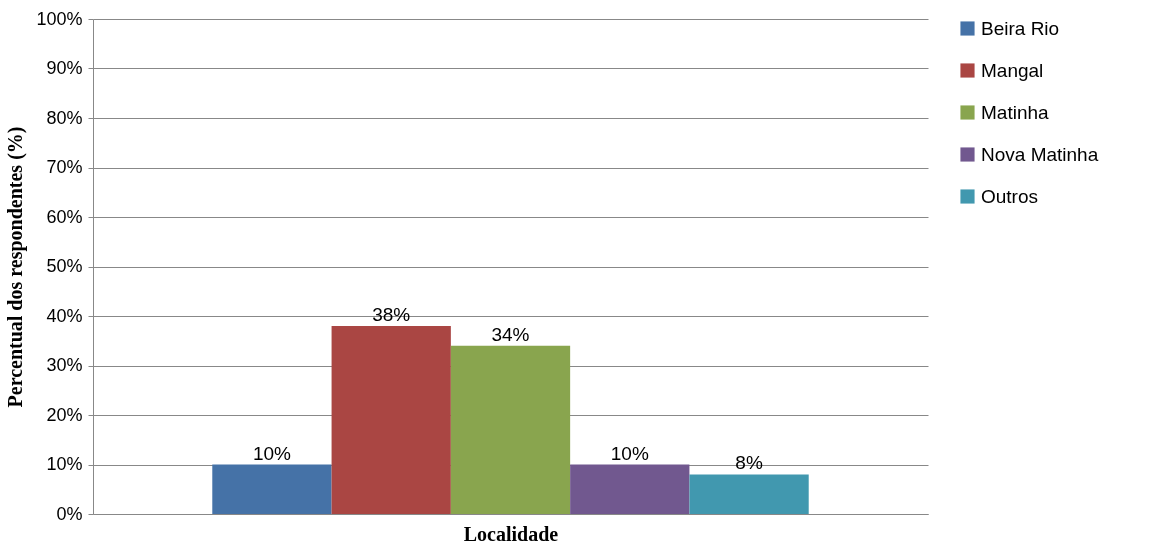 The image size is (1169, 553). What do you see at coordinates (64, 216) in the screenshot?
I see `y-tick-label: 60%` at bounding box center [64, 216].